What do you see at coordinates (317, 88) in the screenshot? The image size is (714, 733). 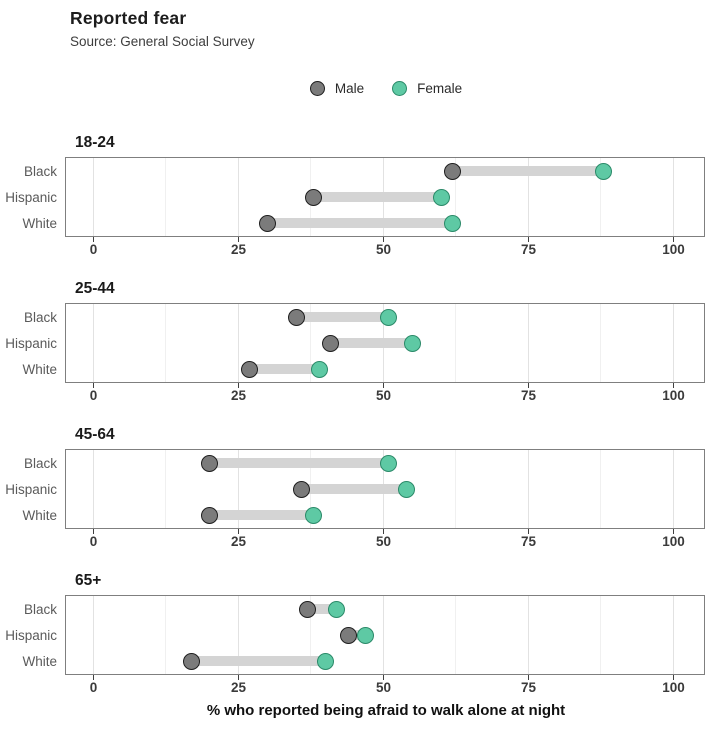 I see `male-legend-dot-icon` at bounding box center [317, 88].